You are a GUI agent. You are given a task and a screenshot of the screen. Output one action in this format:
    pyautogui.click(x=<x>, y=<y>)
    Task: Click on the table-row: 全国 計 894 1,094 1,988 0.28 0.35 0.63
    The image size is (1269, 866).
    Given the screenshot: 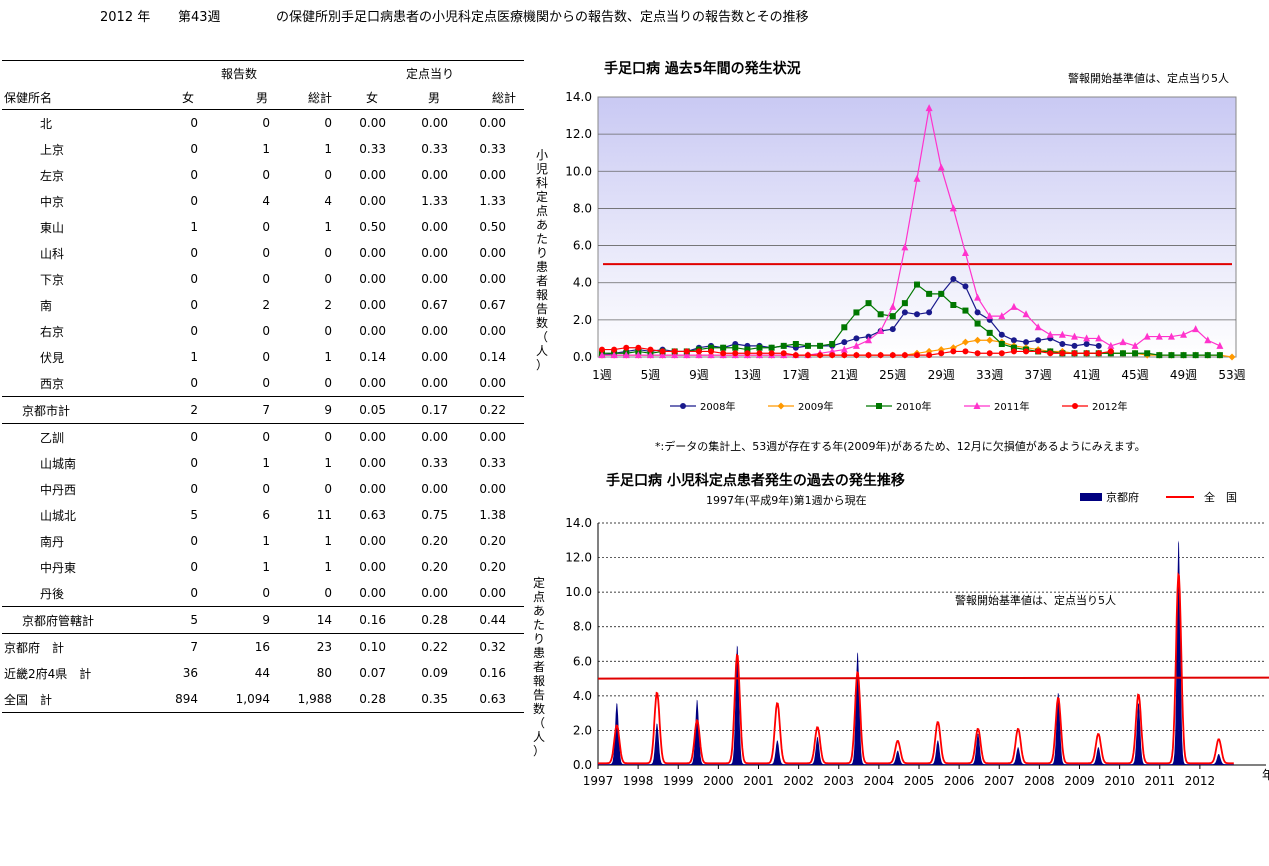 What is the action you would take?
    pyautogui.click(x=263, y=699)
    